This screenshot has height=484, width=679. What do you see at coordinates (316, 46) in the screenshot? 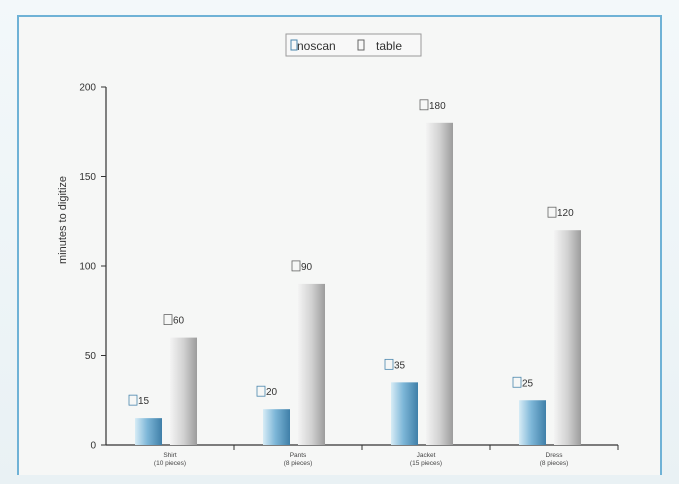
I see `legend-label-noscan: noscan` at bounding box center [316, 46].